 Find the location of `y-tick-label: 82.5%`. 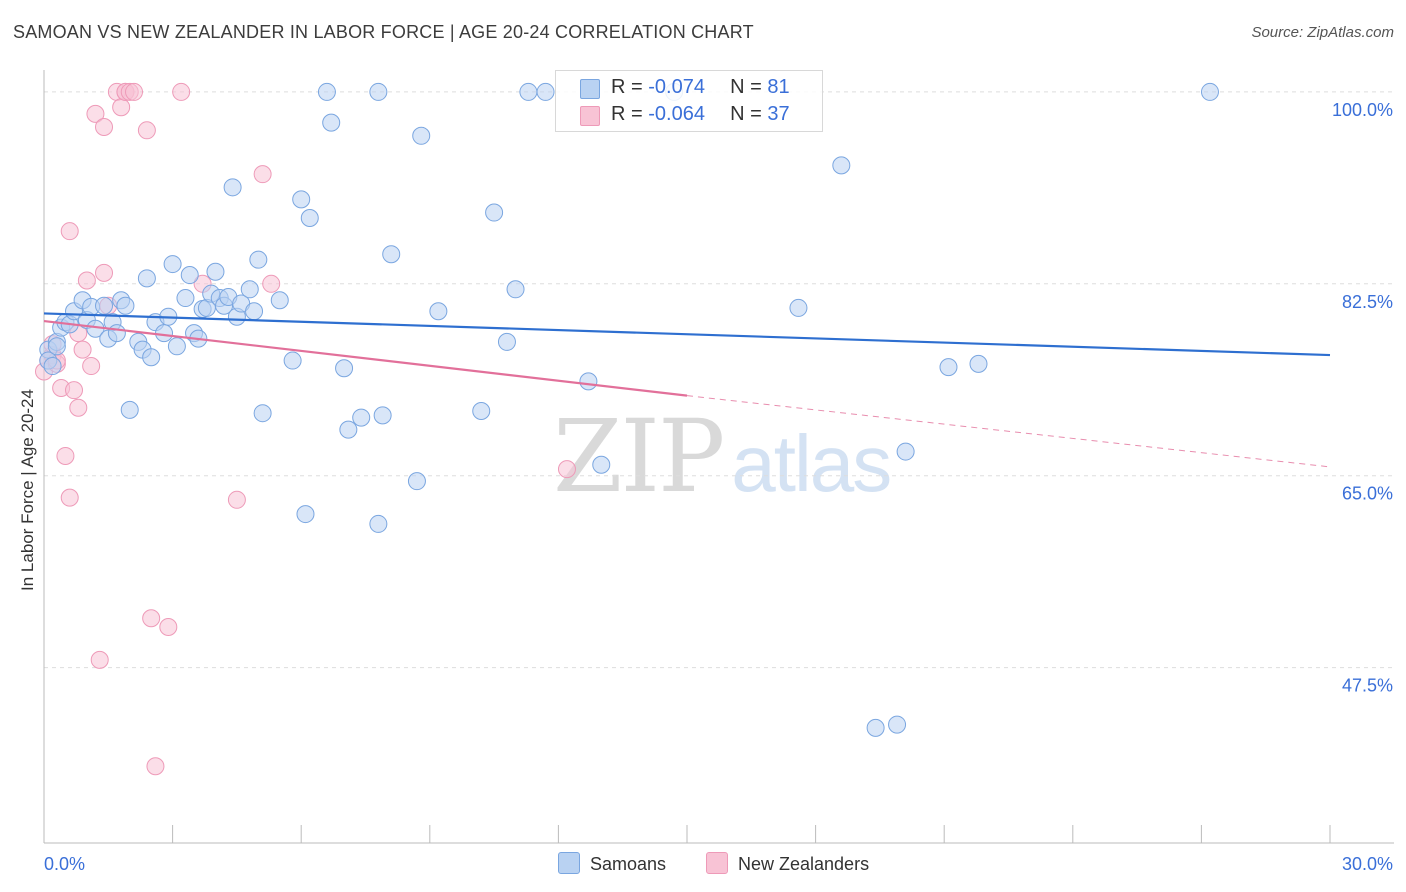

y-tick-label: 82.5% is located at coordinates (1367, 302).